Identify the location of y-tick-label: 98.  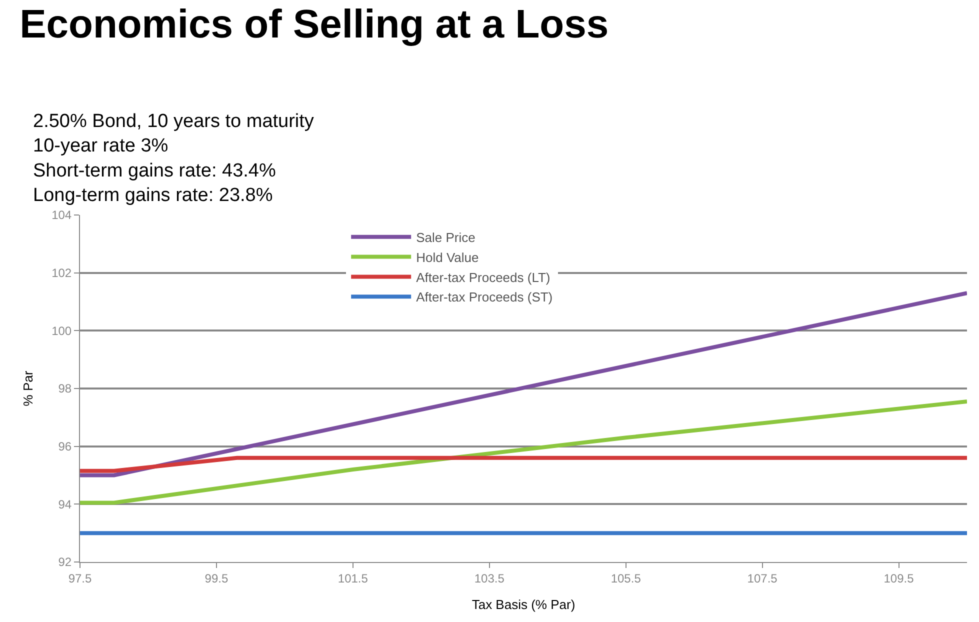
(65, 389).